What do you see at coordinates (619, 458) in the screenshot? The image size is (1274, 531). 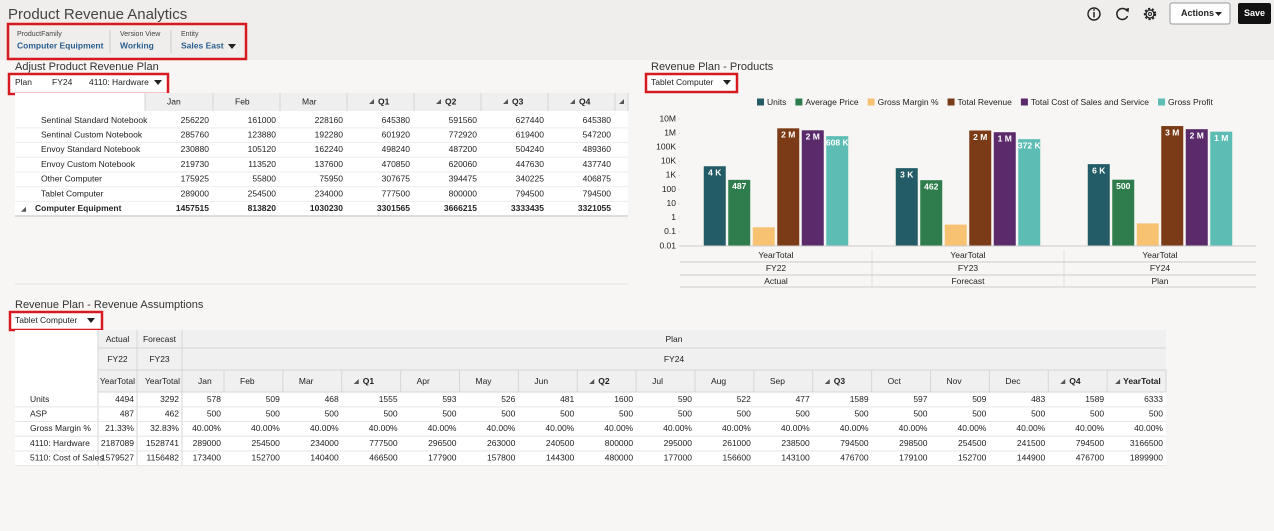 I see `cell: 480000` at bounding box center [619, 458].